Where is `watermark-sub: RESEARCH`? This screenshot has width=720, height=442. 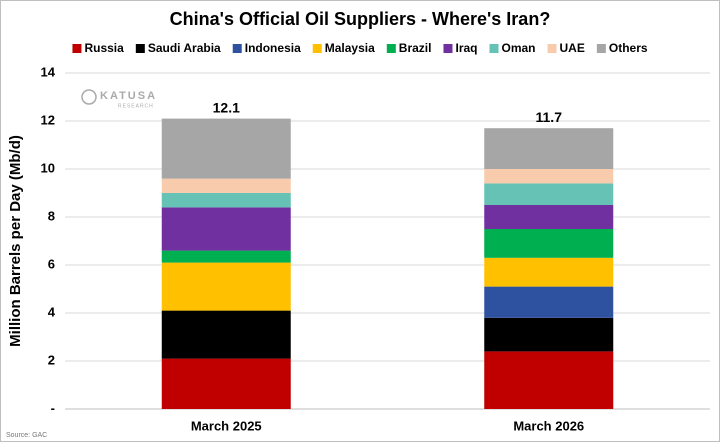
watermark-sub: RESEARCH is located at coordinates (136, 106).